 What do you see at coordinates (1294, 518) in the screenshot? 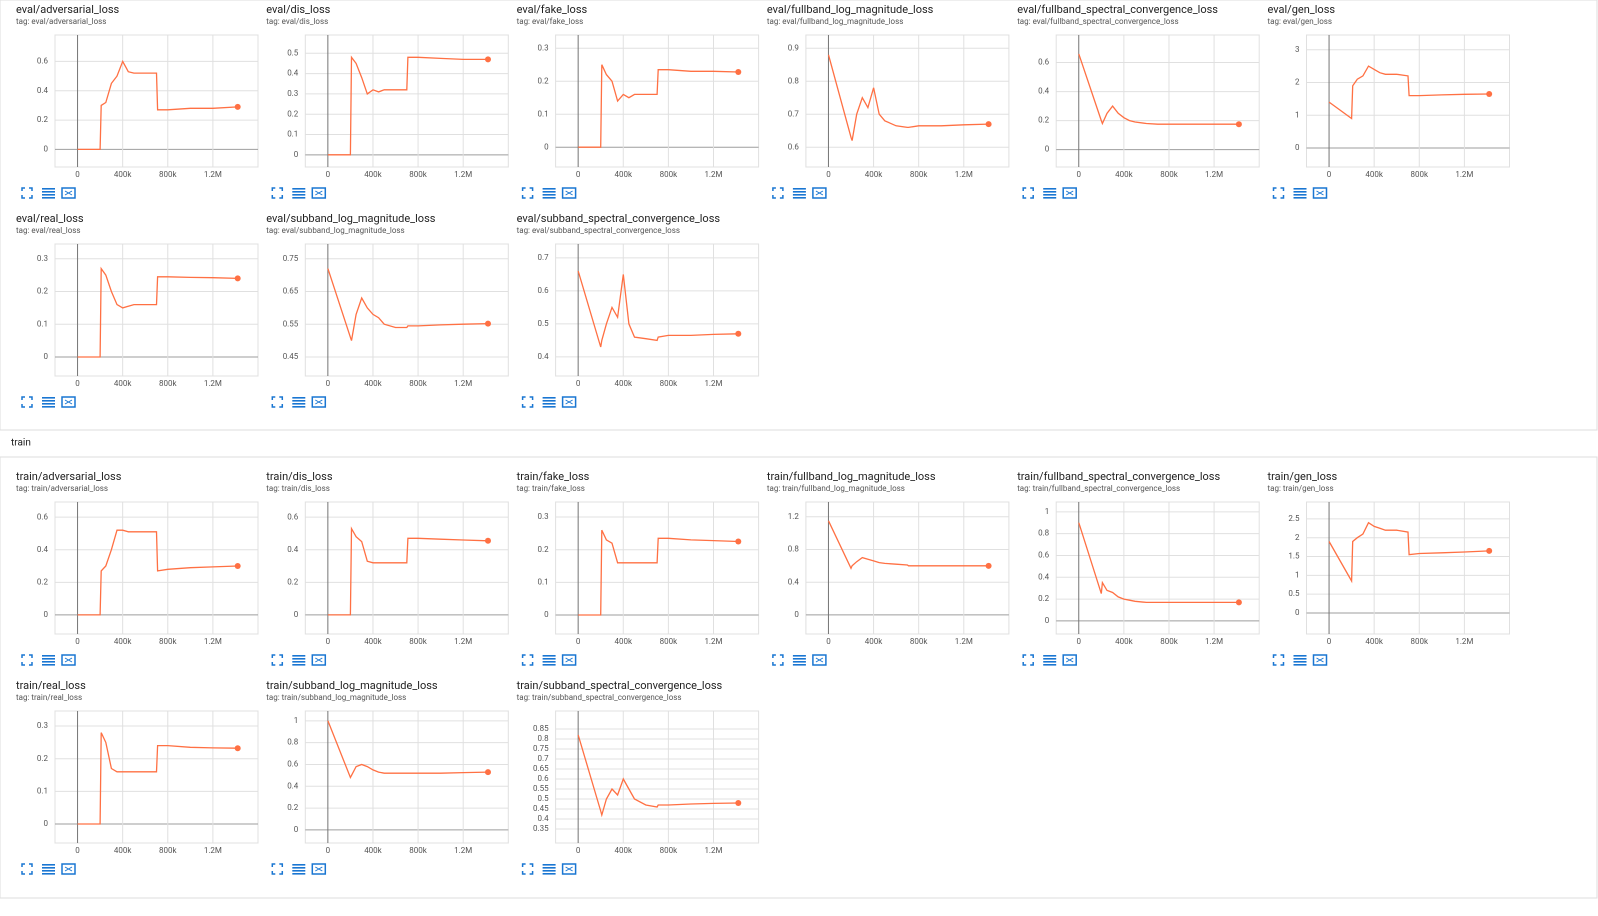
I see `y-tick-label: 2.5` at bounding box center [1294, 518].